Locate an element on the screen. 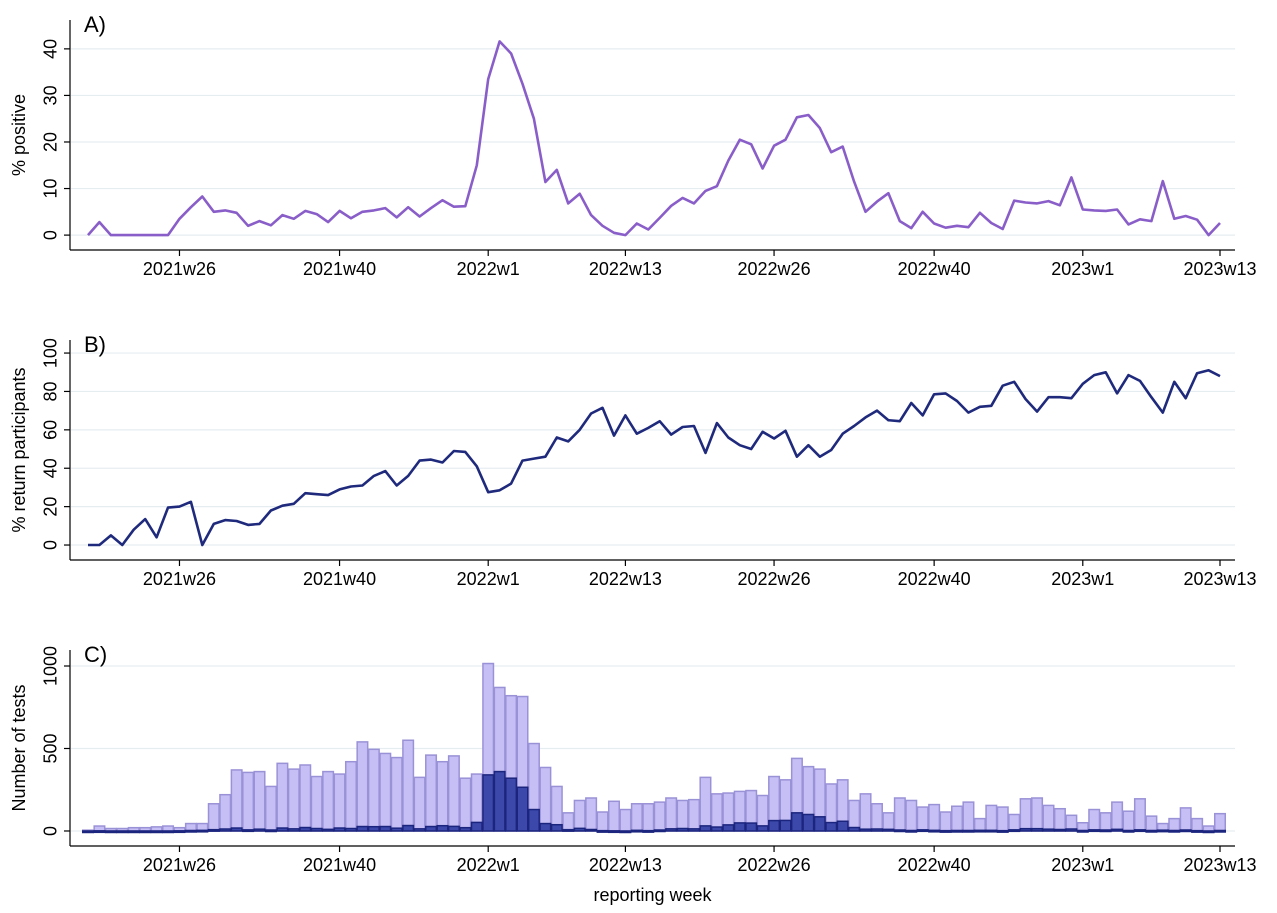 This screenshot has height=913, width=1277. y-tick-label: 0 is located at coordinates (51, 235).